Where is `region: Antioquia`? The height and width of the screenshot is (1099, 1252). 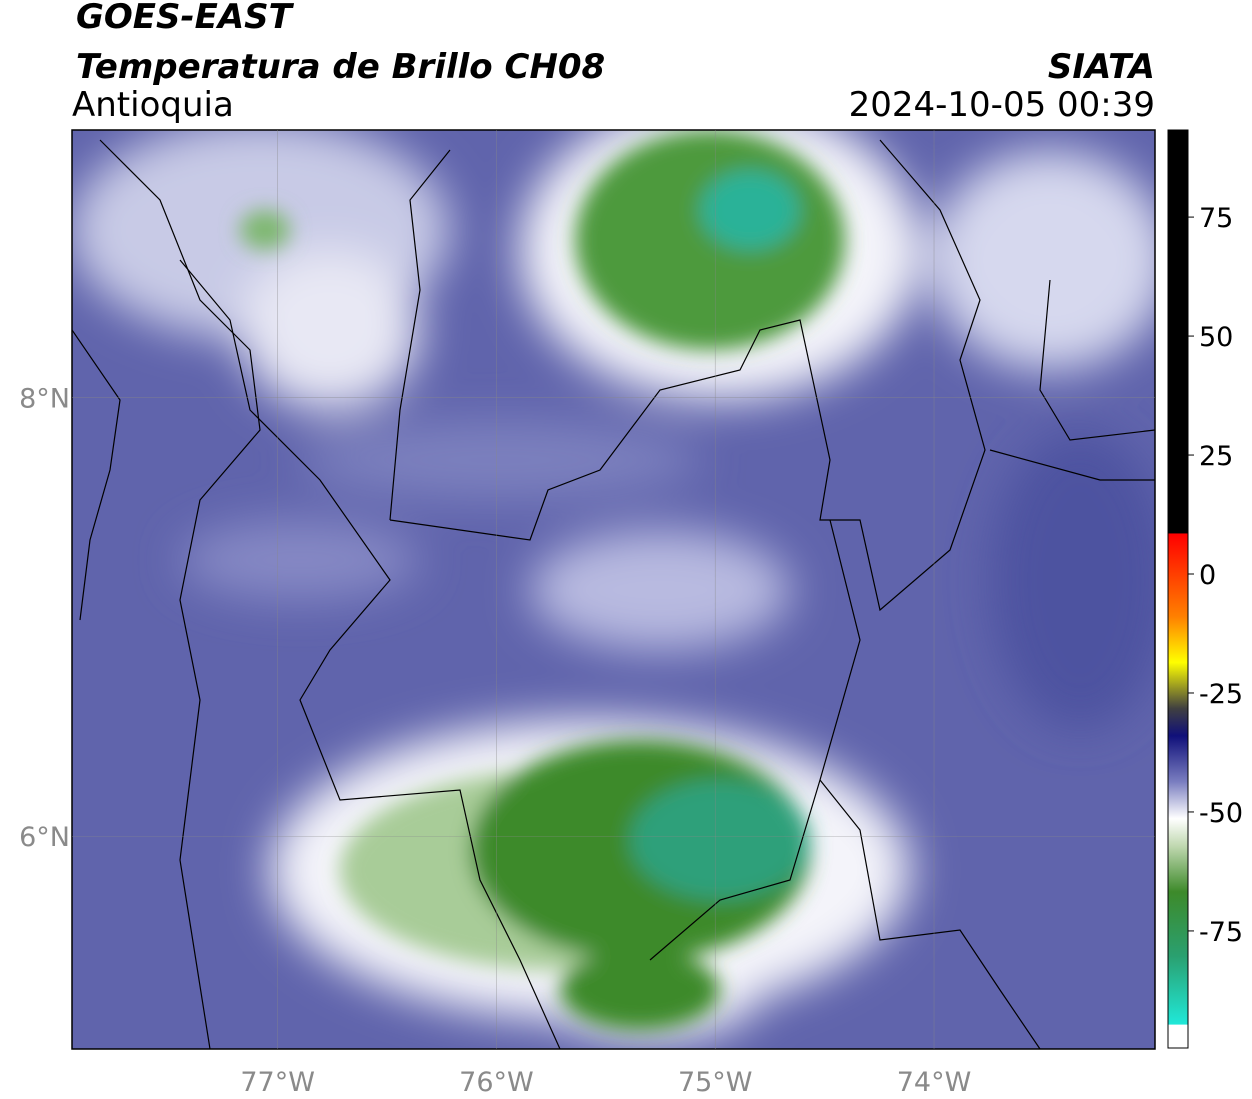 region: Antioquia is located at coordinates (153, 105).